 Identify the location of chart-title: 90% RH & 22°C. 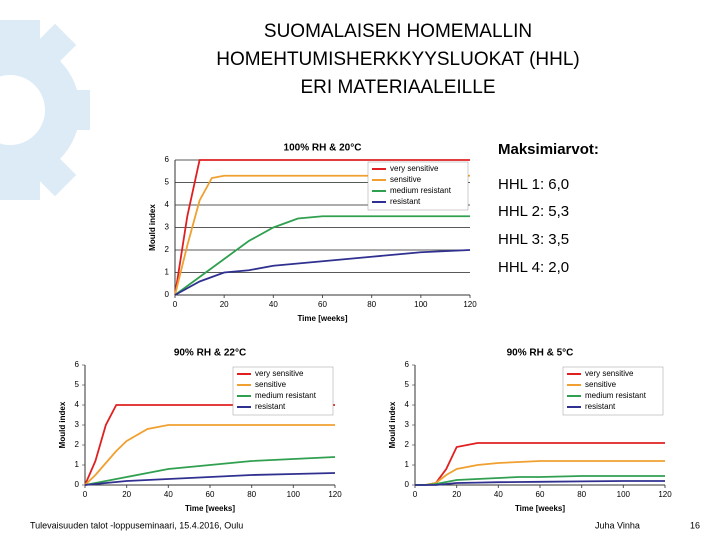
(210, 353).